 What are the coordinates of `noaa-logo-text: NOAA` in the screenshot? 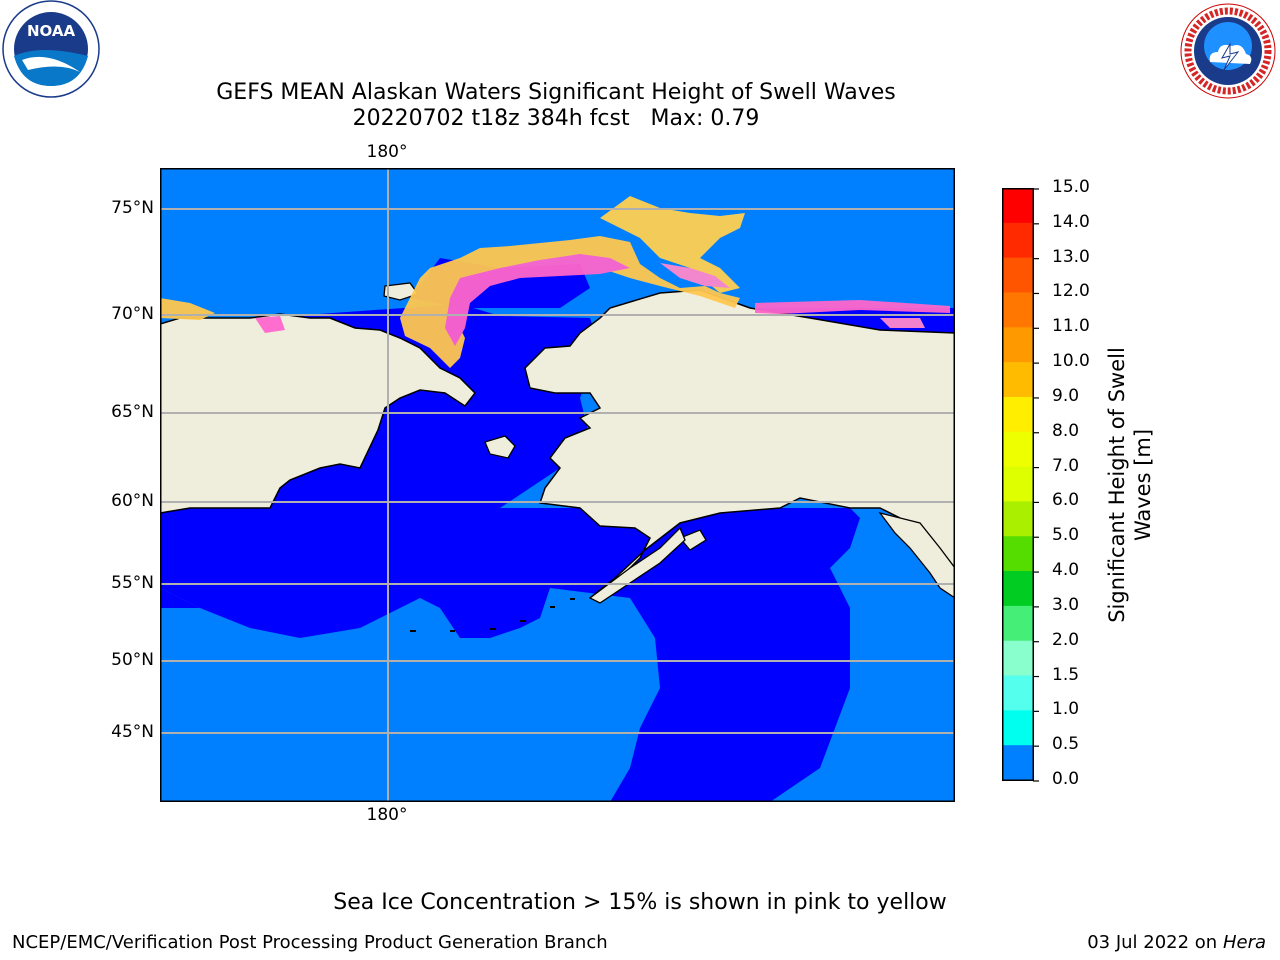 It's located at (51, 31).